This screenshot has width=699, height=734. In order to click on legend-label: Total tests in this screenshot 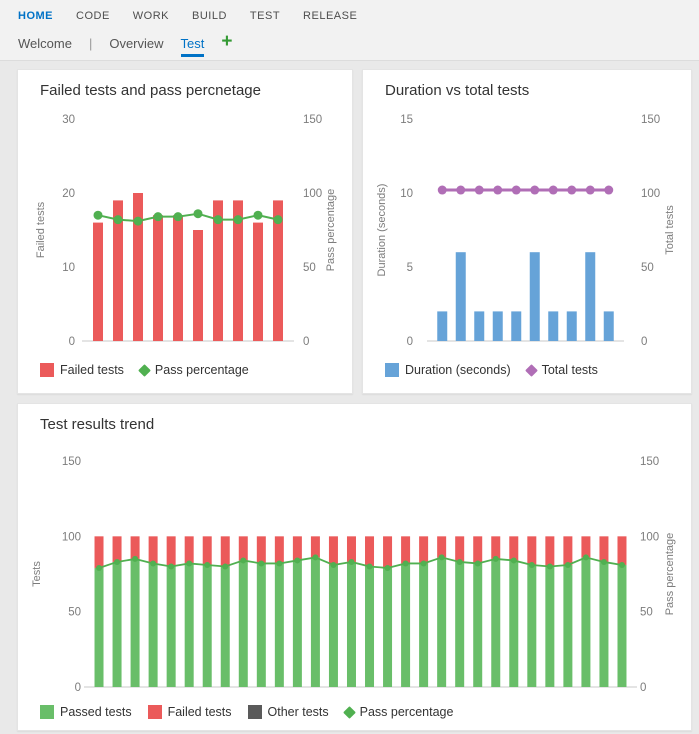, I will do `click(569, 370)`.